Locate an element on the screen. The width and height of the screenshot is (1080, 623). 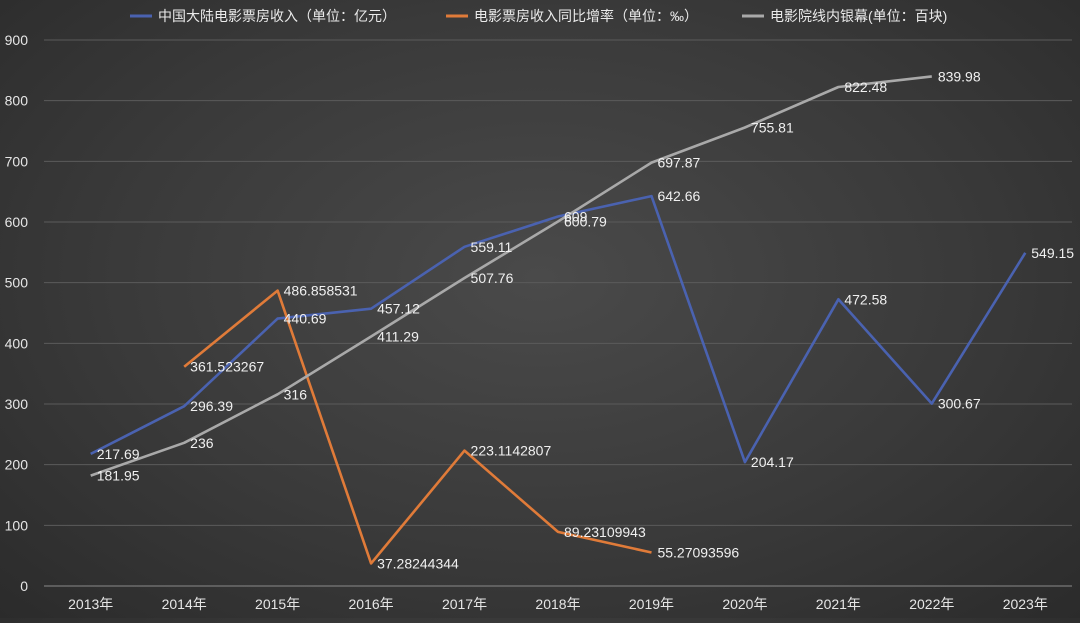
data-label: 204.17 is located at coordinates (772, 462).